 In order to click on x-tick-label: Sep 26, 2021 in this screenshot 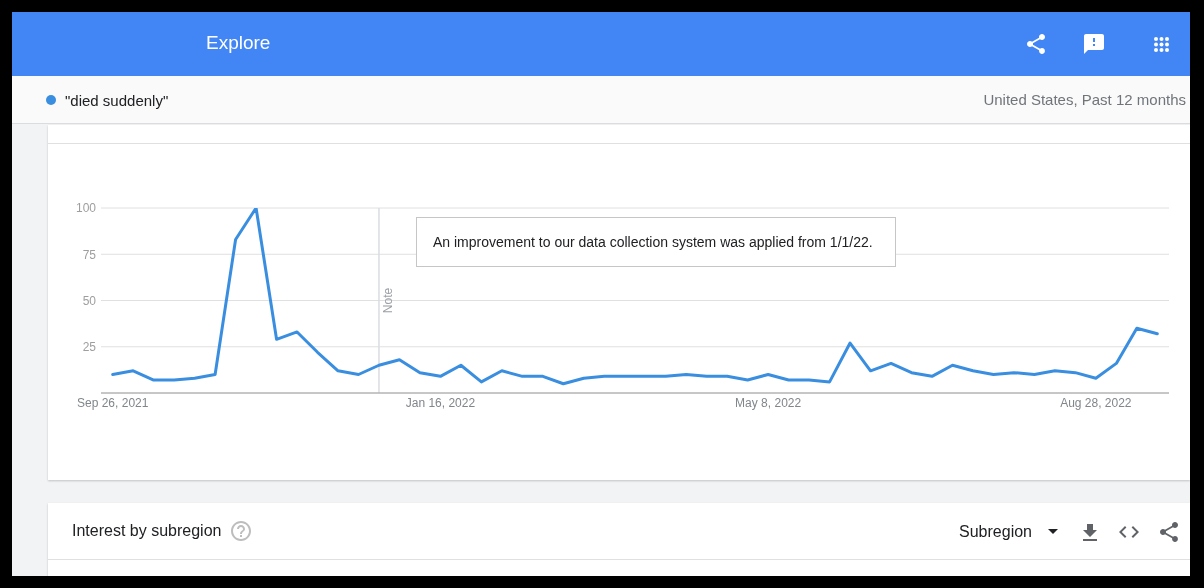, I will do `click(113, 402)`.